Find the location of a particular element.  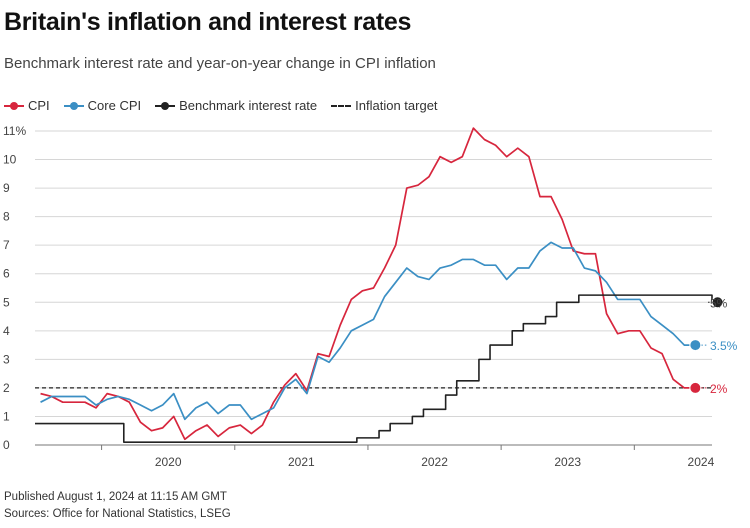

legend-item-cpi: CPI is located at coordinates (27, 105).